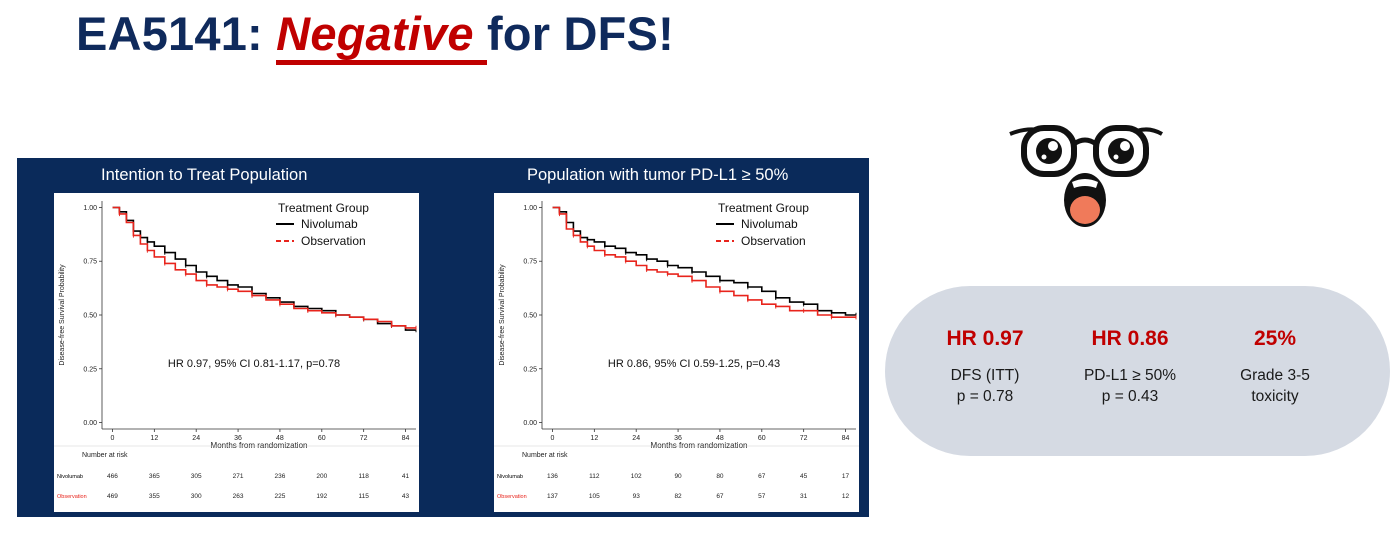 The image size is (1391, 548). I want to click on risk-value: 115, so click(363, 496).